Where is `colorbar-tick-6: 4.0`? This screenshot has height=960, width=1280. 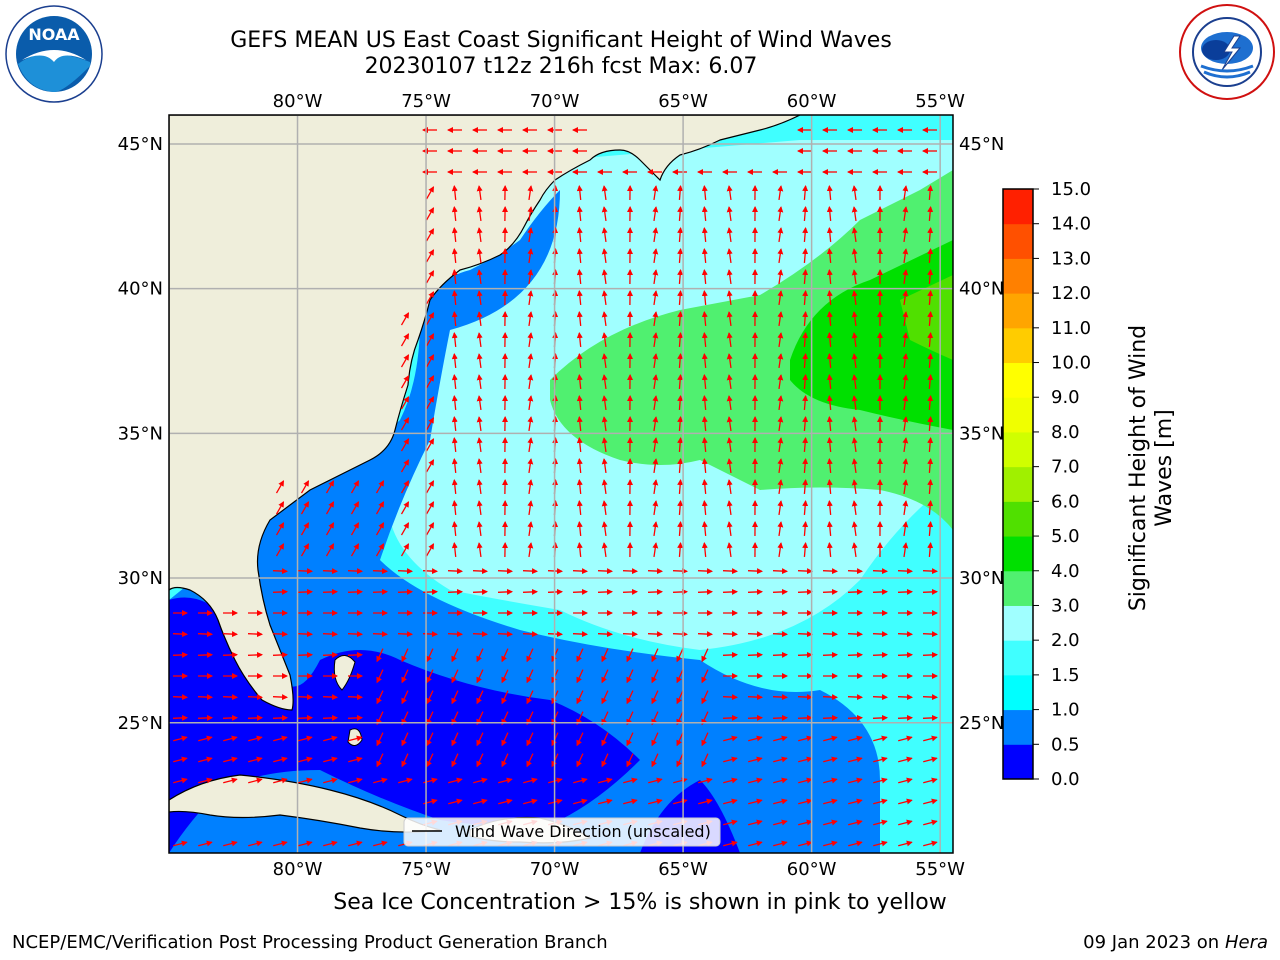
colorbar-tick-6: 4.0 is located at coordinates (1065, 571).